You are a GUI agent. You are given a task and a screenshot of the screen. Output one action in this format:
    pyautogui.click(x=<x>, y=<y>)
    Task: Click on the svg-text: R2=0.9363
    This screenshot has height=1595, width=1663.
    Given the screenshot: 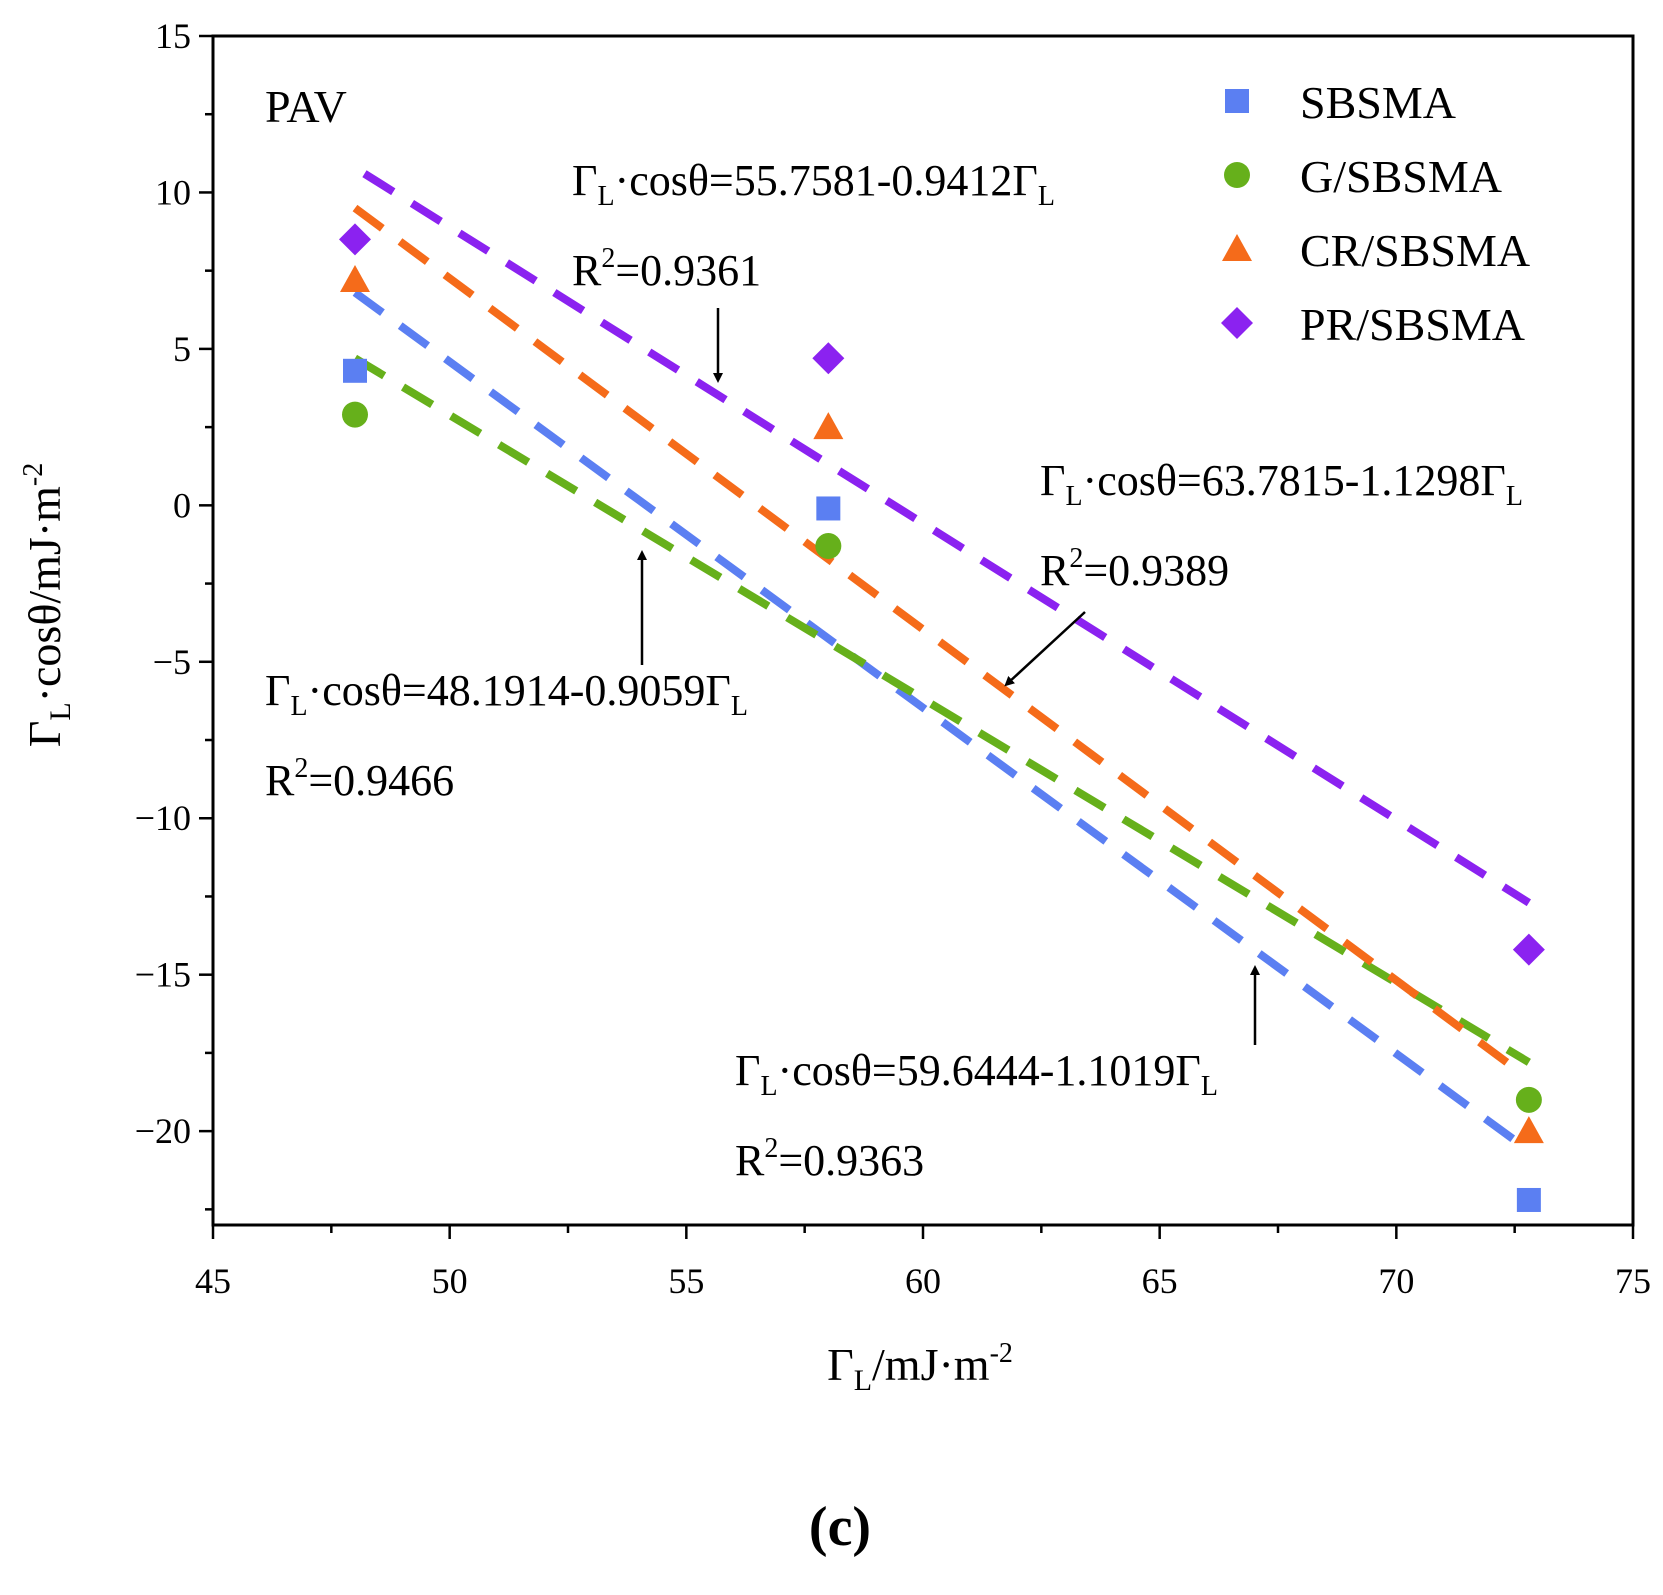 What is the action you would take?
    pyautogui.click(x=829, y=1159)
    